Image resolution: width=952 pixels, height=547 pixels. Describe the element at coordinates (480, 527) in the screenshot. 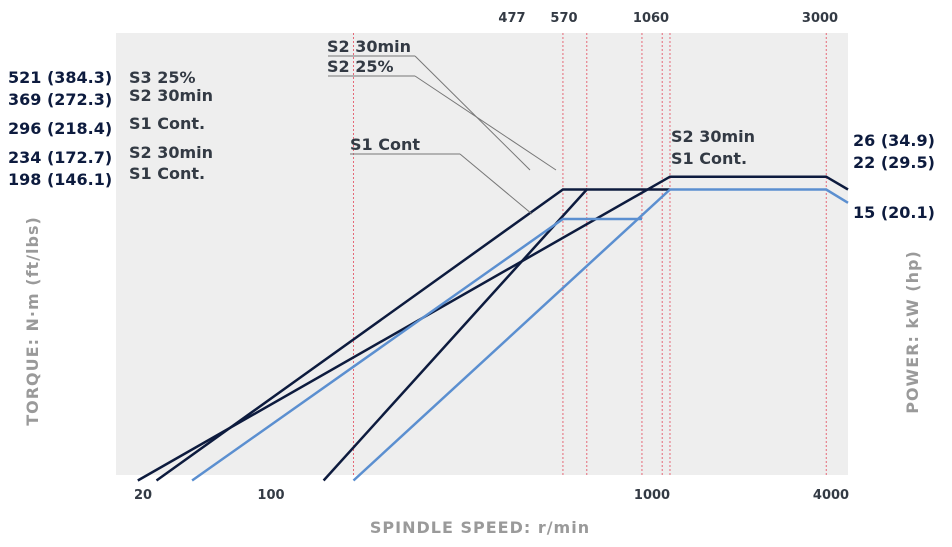

I see `x-axis-title: SPINDLE SPEED: r/min` at that location.